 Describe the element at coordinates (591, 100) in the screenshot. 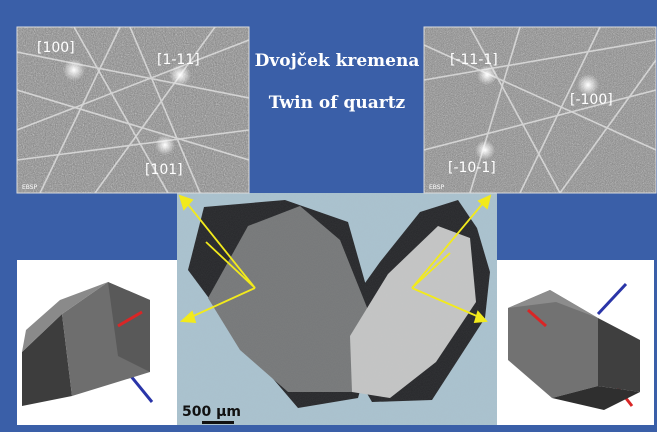

I see `ebsp-right-label-100: [-100]` at that location.